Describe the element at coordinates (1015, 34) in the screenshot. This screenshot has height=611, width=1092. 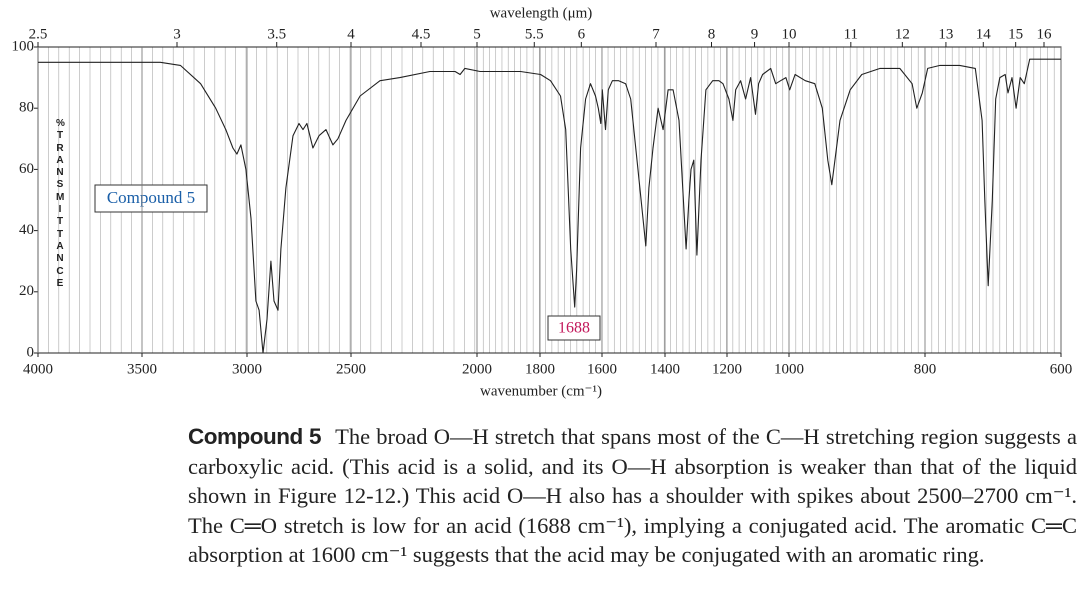
I see `x2-tick-label: 15` at that location.